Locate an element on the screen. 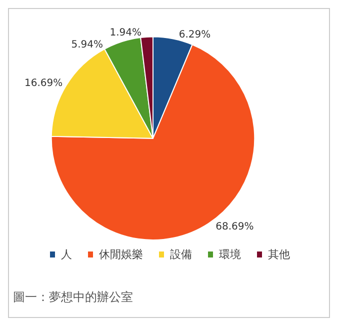  text: 圖一：夢想中的辦公室 is located at coordinates (73, 297).